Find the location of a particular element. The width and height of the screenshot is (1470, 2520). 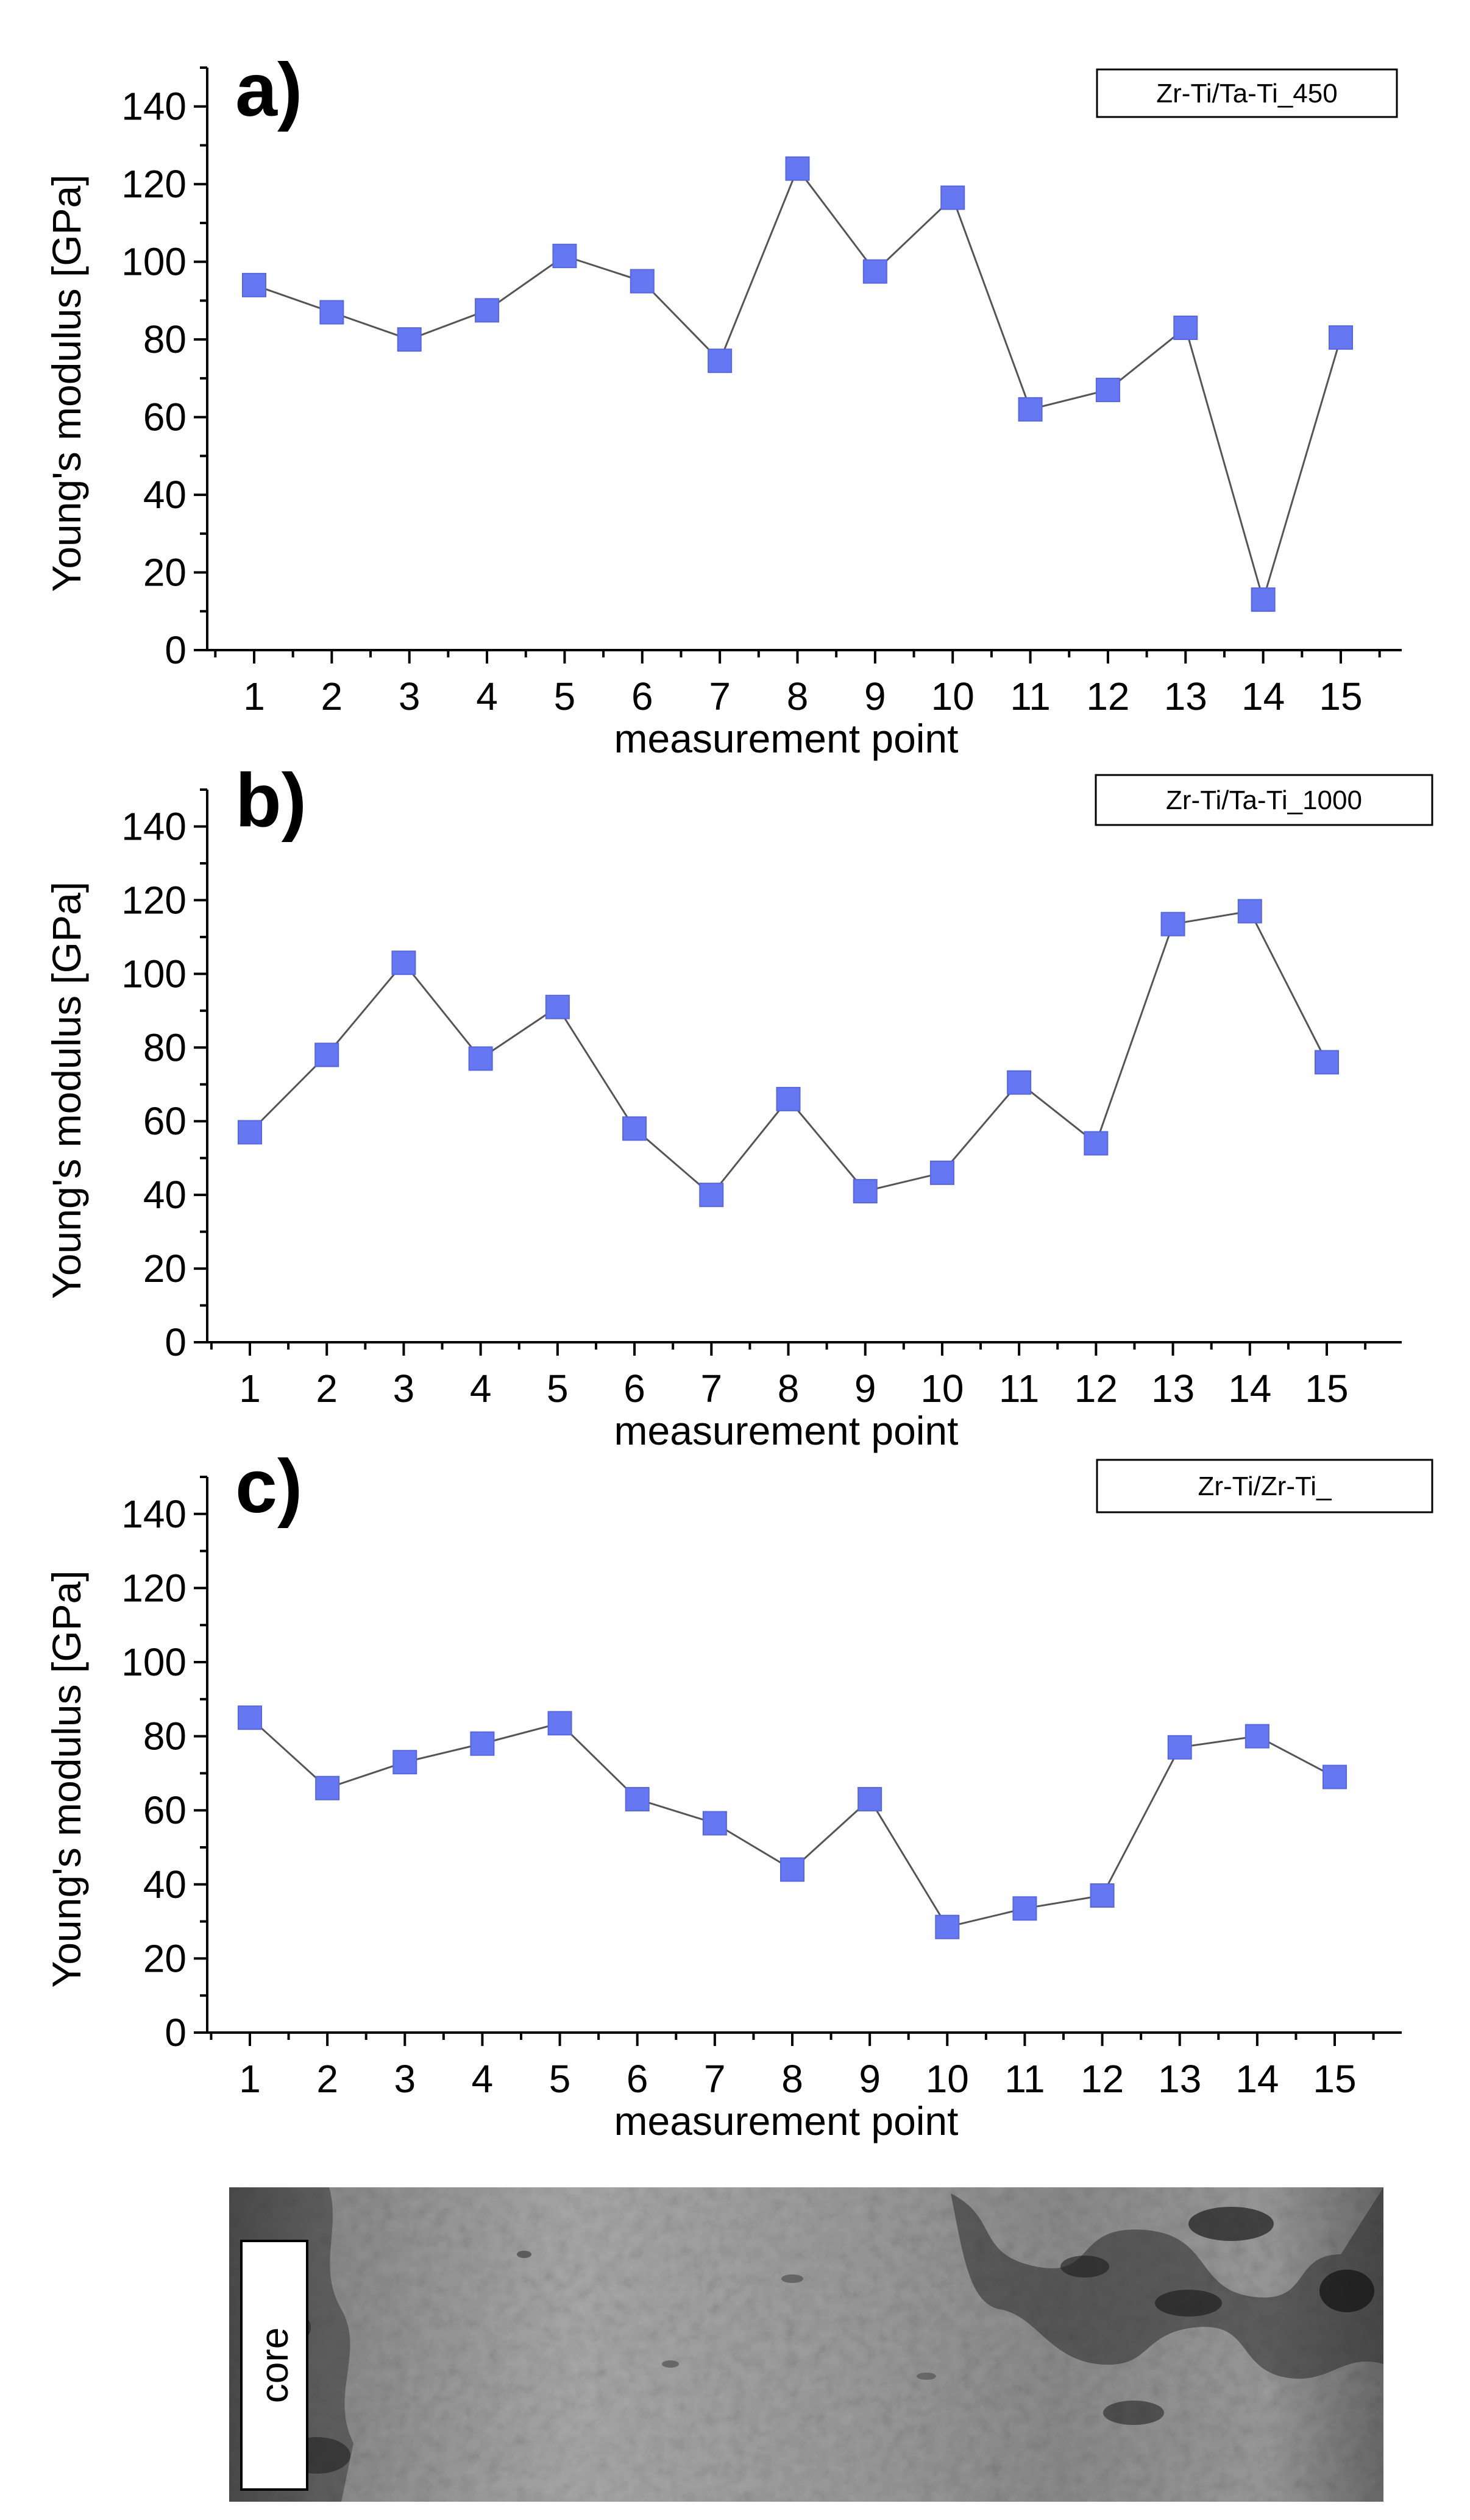

x-axis-title: measurement point is located at coordinates (786, 739).